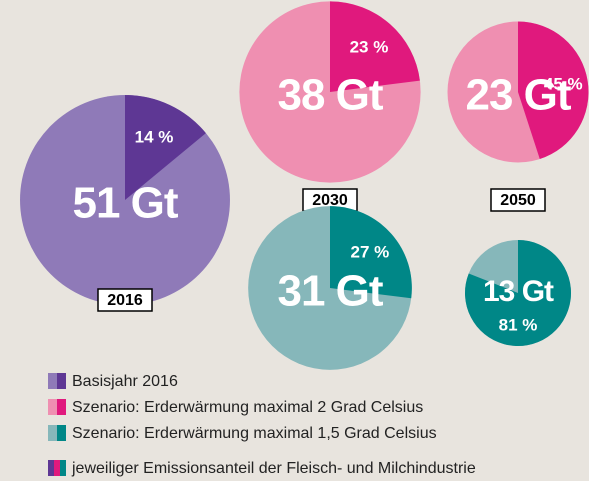 The image size is (589, 481). What do you see at coordinates (125, 203) in the screenshot?
I see `total-label: 51 Gt` at bounding box center [125, 203].